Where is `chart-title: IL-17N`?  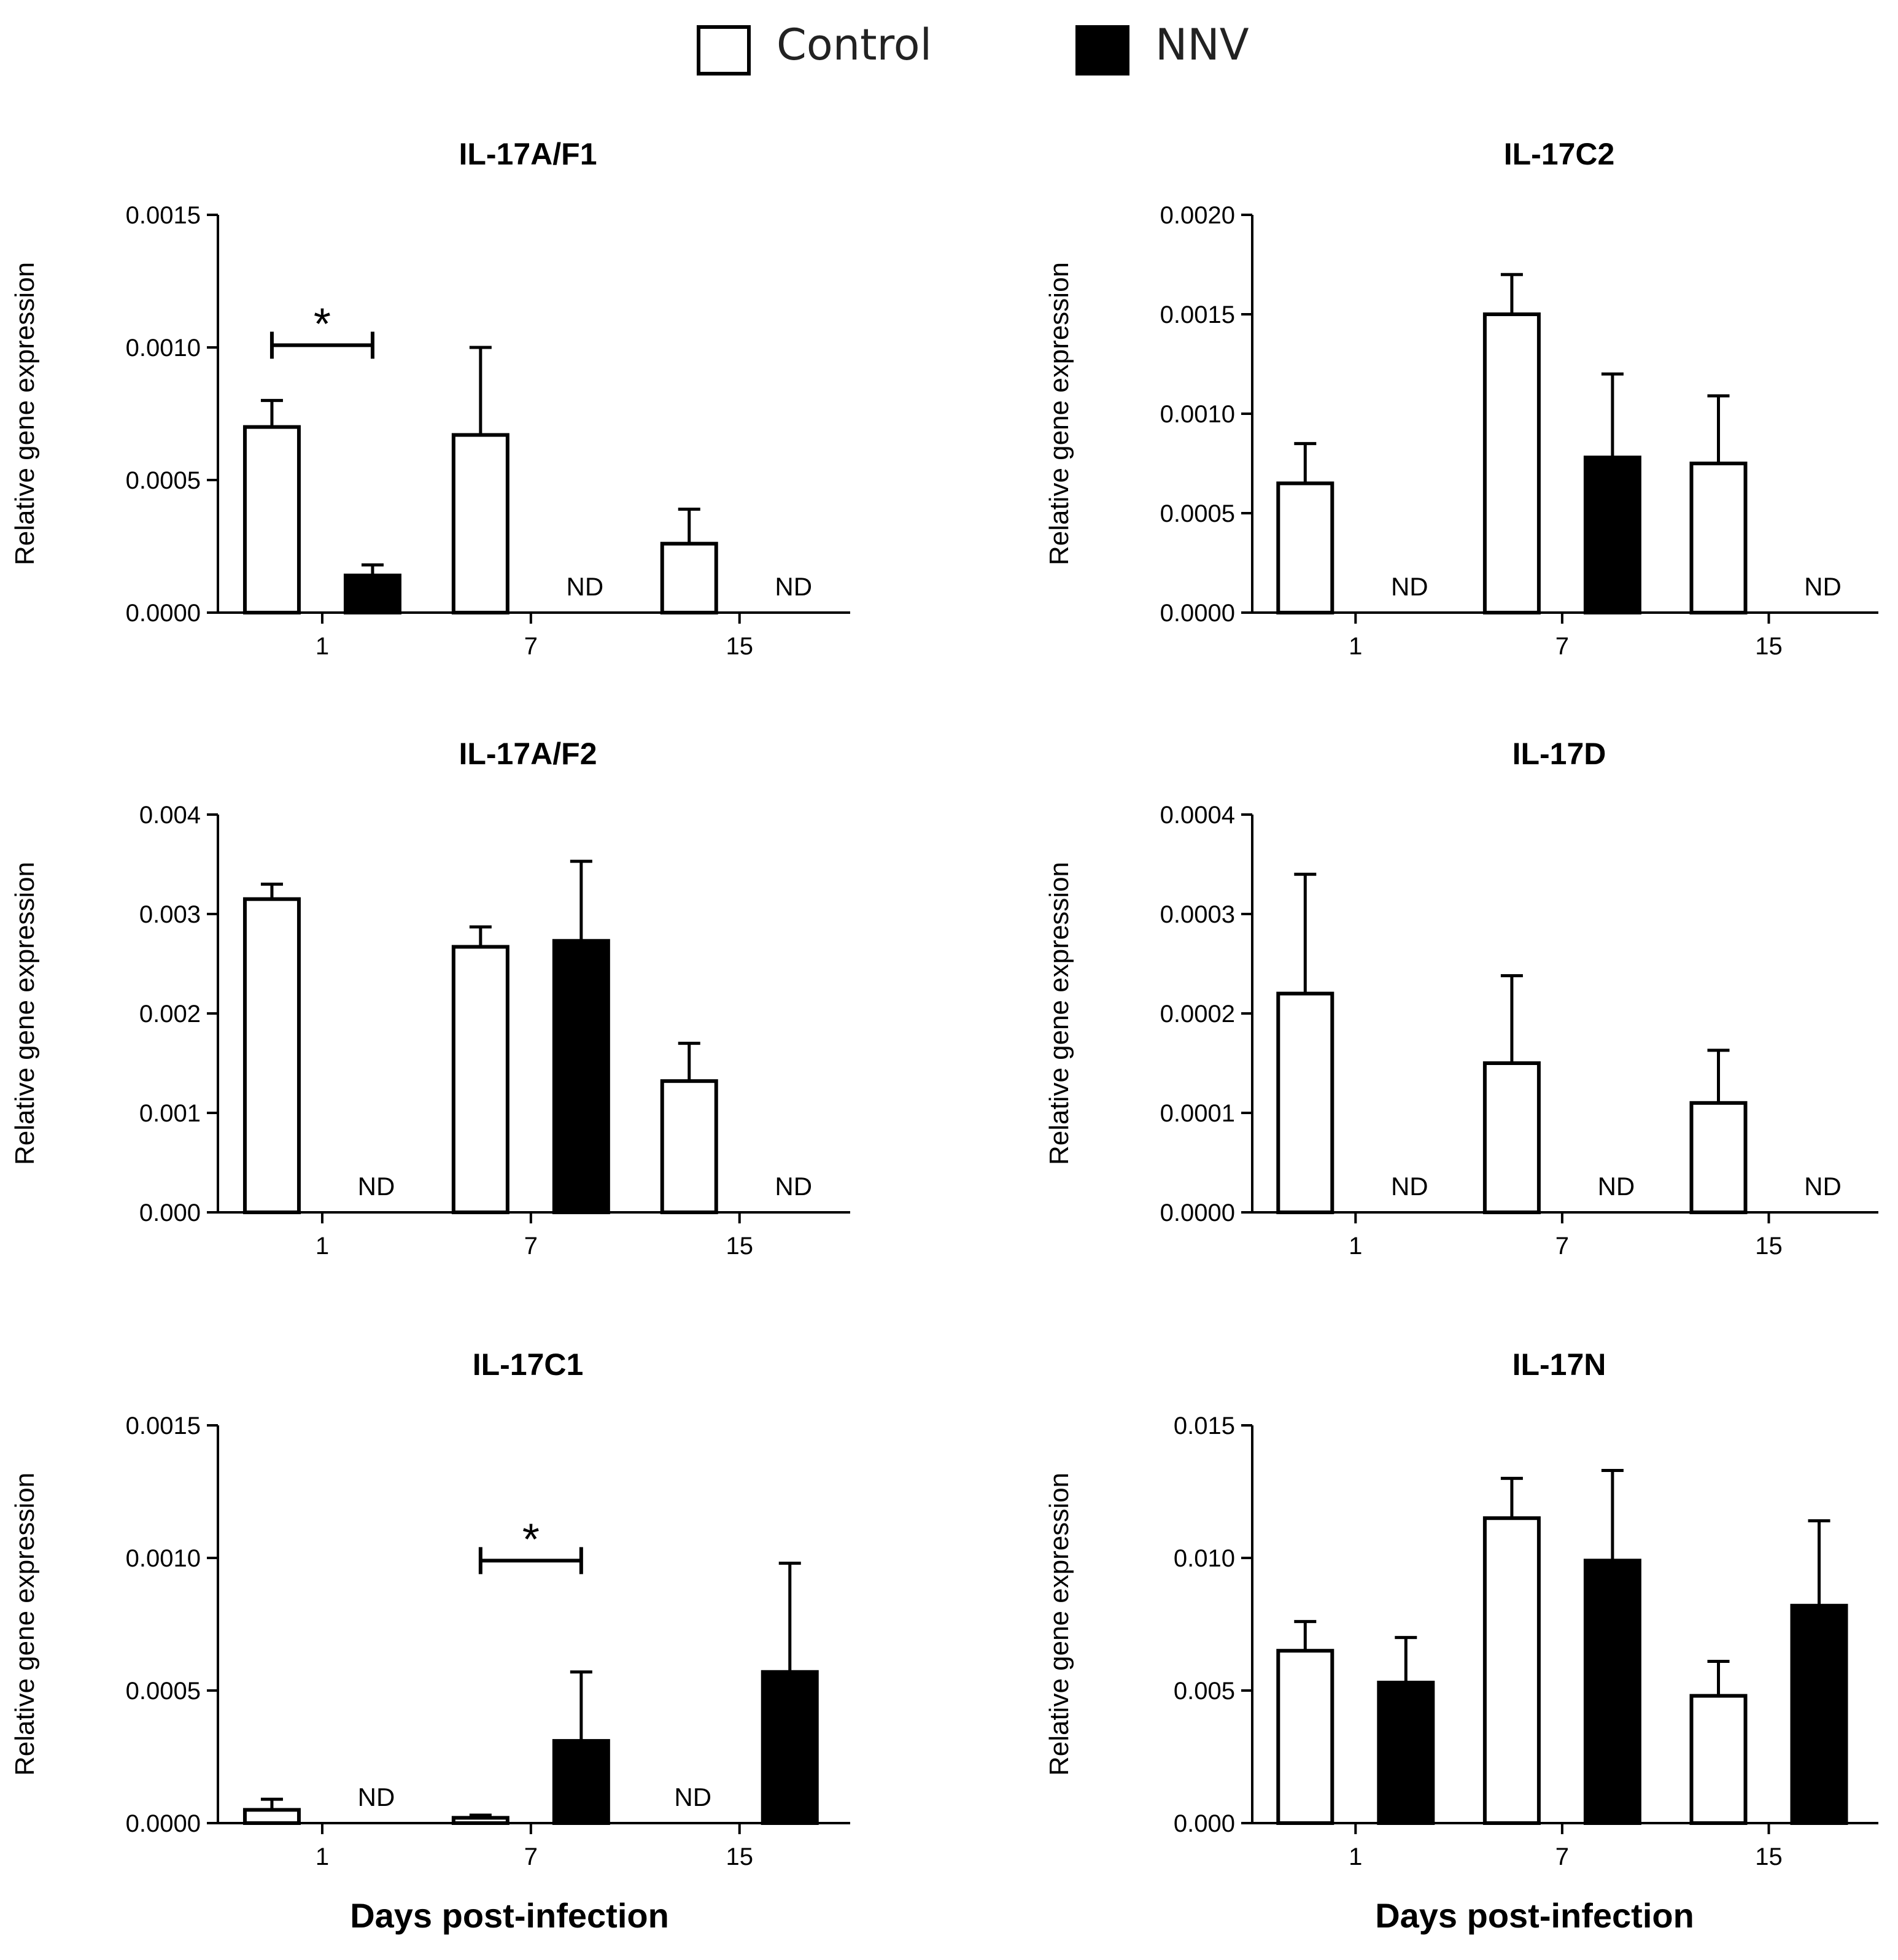 chart-title: IL-17N is located at coordinates (1559, 1364).